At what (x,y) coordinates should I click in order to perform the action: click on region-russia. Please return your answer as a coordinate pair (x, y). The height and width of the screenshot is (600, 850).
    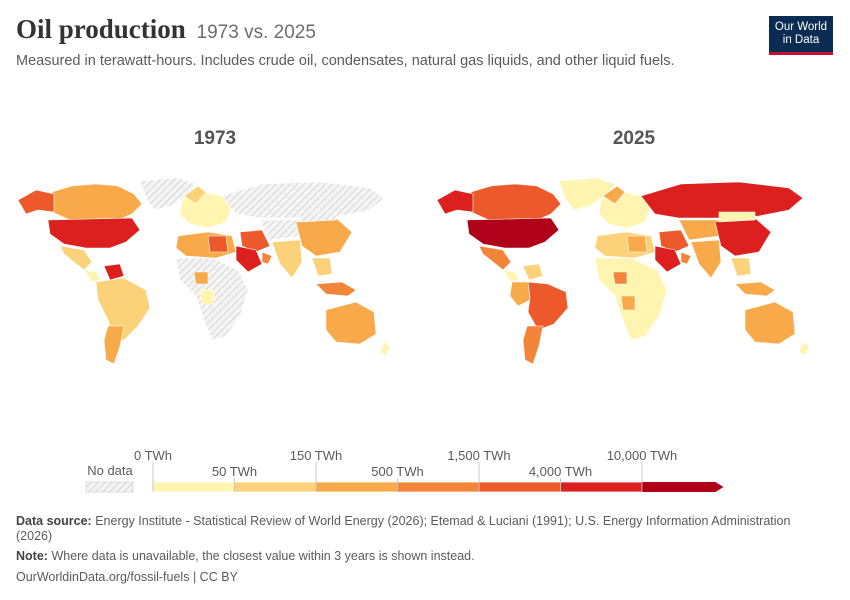
    Looking at the image, I should click on (722, 200).